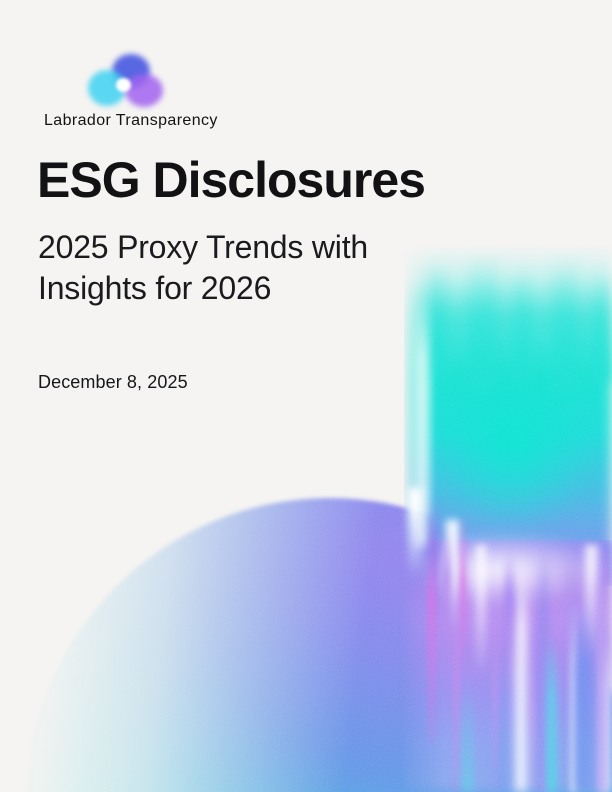 This screenshot has width=612, height=792. What do you see at coordinates (144, 90) in the screenshot?
I see `logo-circle-purple-icon` at bounding box center [144, 90].